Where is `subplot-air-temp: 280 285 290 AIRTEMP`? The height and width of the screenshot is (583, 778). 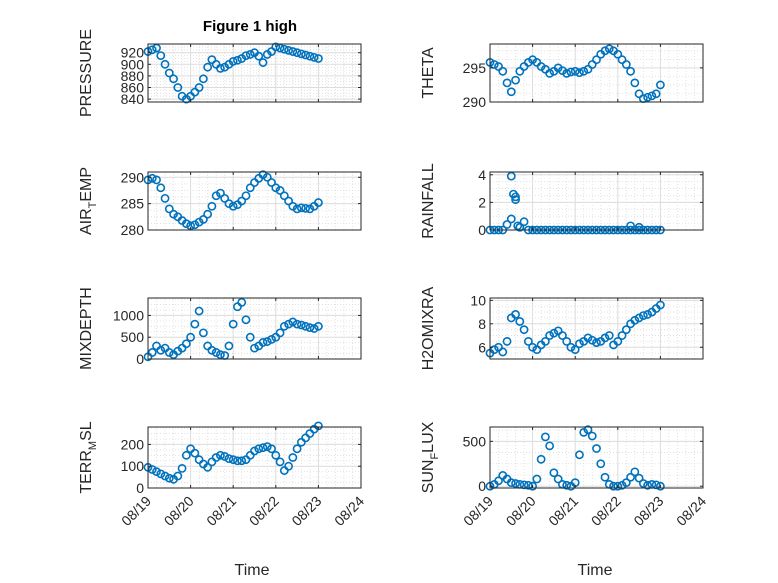 subplot-air-temp: 280 285 290 AIRTEMP is located at coordinates (220, 202).